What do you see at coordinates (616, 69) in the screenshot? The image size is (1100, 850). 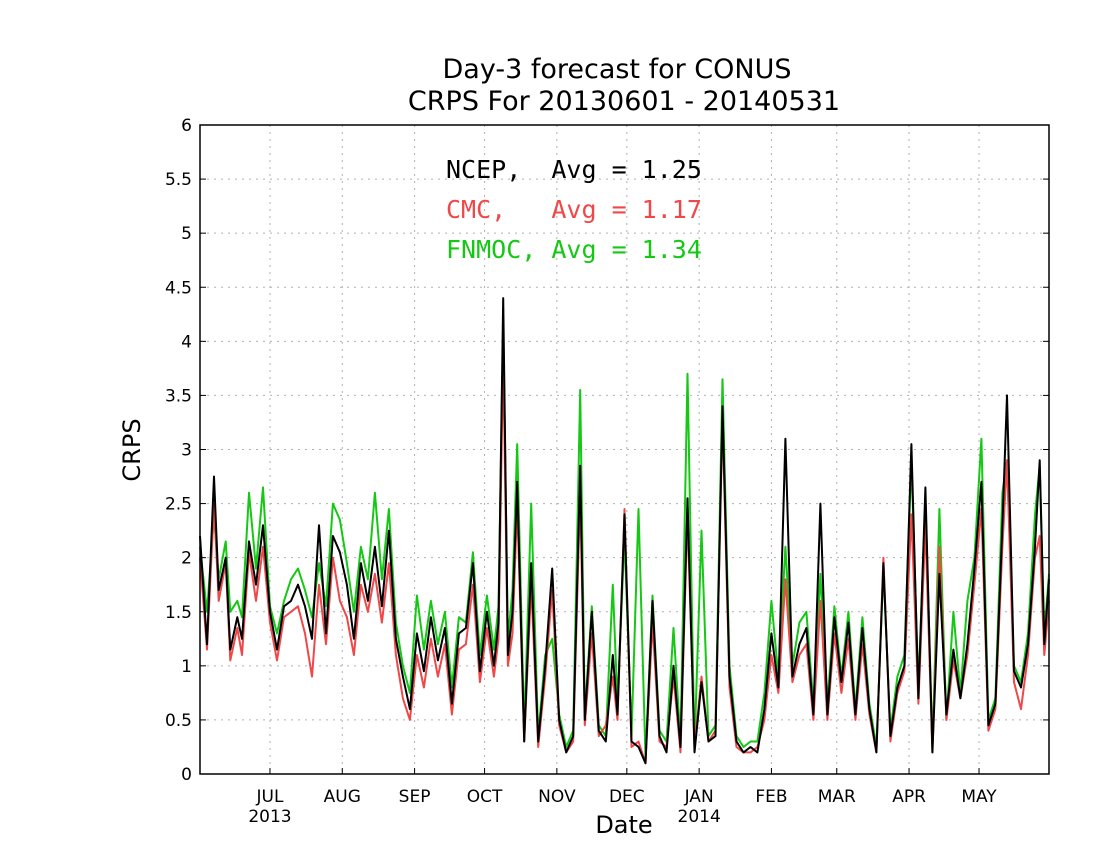 I see `chart-title: Day-3 forecast for CONUS` at bounding box center [616, 69].